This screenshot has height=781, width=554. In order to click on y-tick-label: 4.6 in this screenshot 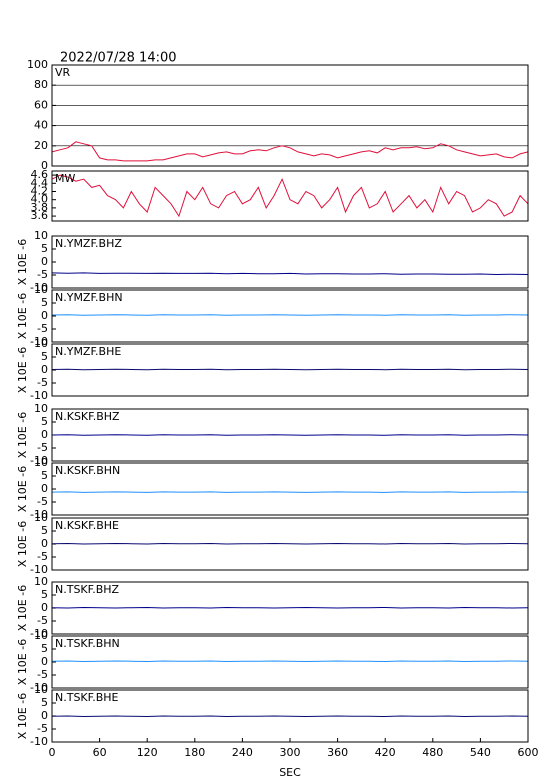, I will do `click(40, 174)`.